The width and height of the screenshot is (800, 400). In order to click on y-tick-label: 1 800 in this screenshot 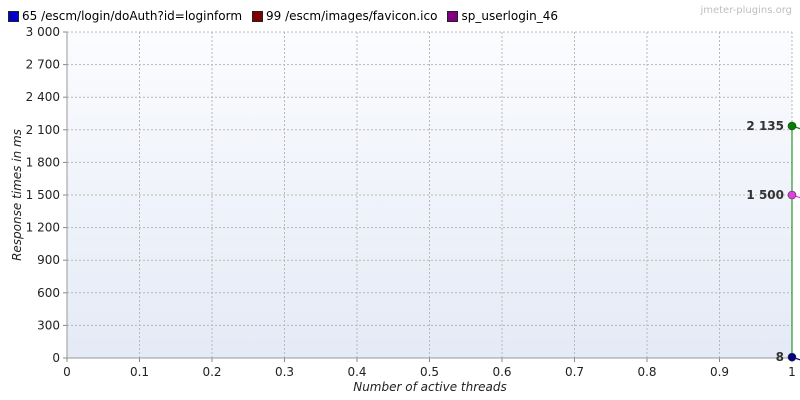, I will do `click(43, 162)`.